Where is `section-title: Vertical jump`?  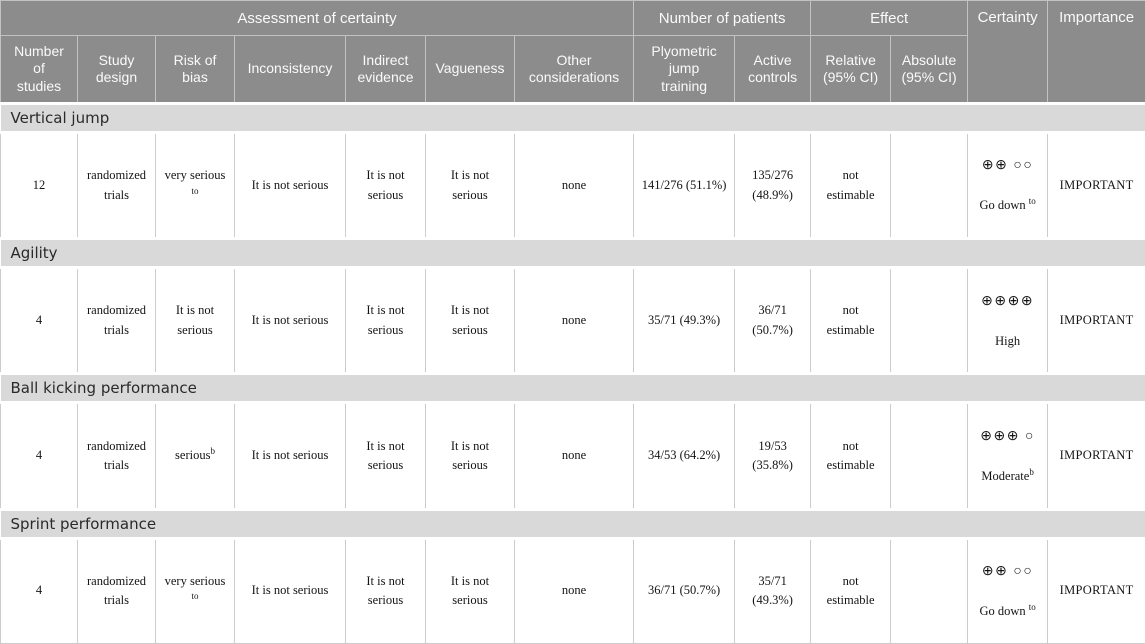 section-title: Vertical jump is located at coordinates (573, 118).